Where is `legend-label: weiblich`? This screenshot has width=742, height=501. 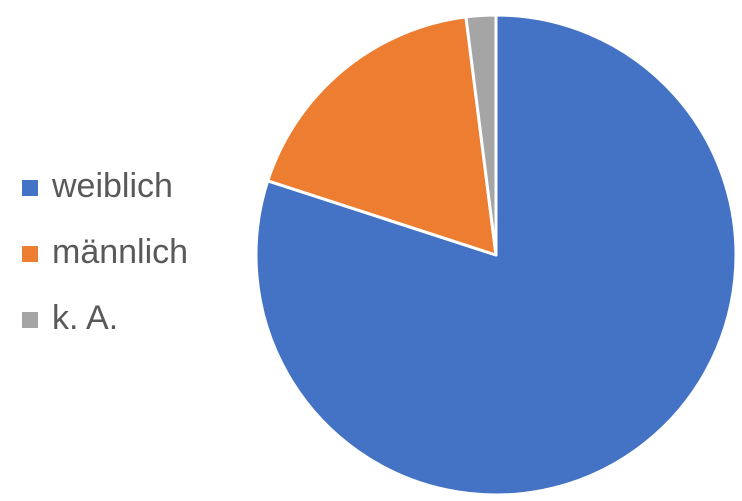 legend-label: weiblich is located at coordinates (112, 186).